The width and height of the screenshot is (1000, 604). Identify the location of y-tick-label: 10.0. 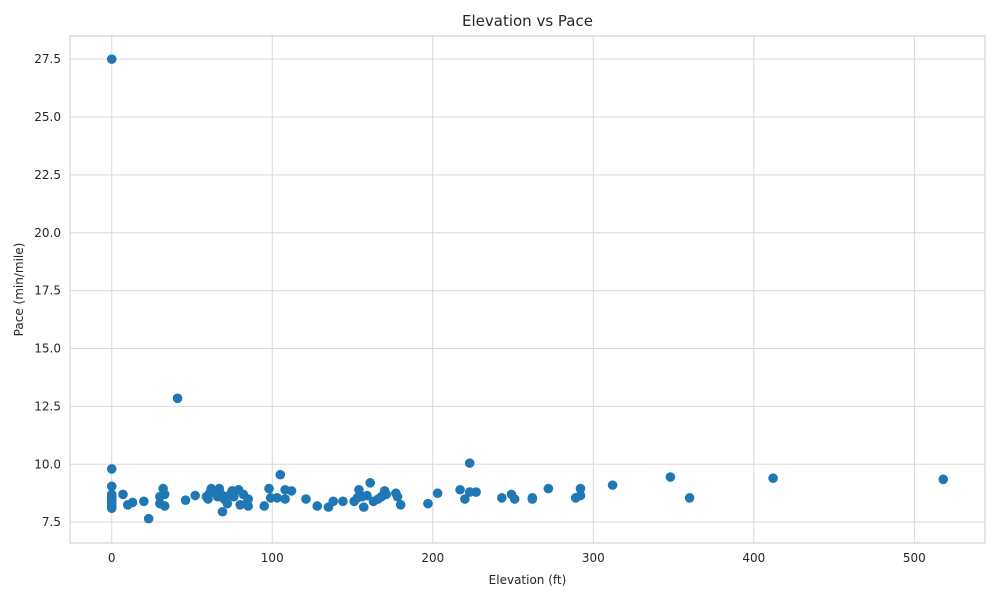
(47, 464).